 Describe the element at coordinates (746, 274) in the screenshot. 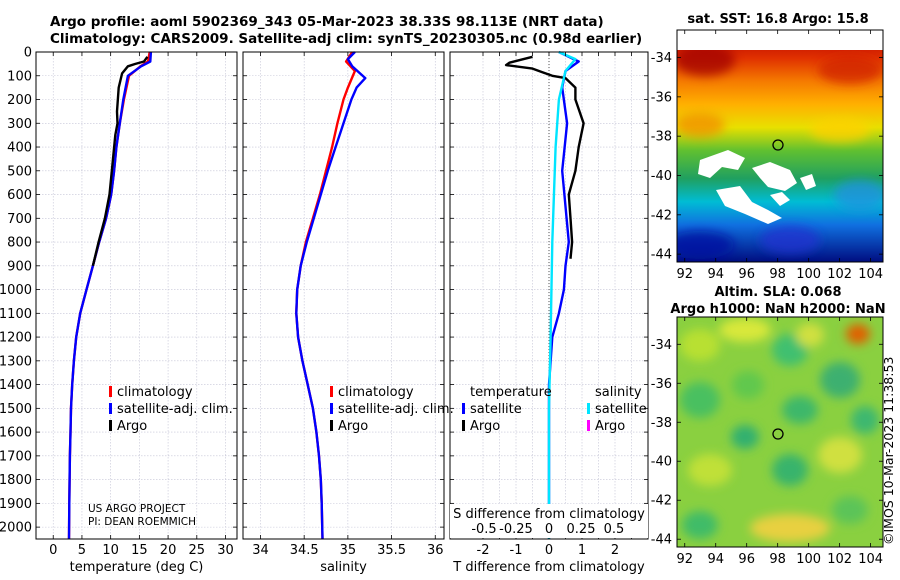

I see `map-x-tick-label: 96` at that location.